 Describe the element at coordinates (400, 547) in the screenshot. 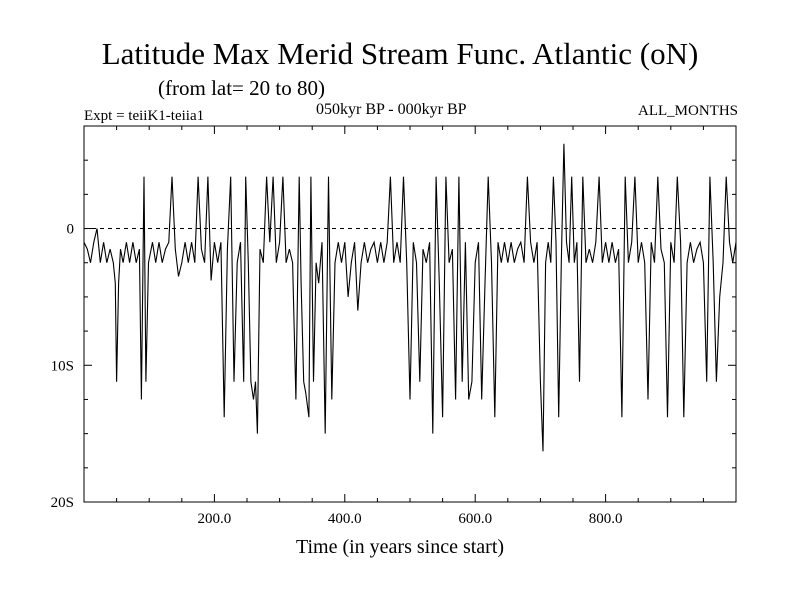

I see `x-axis-label: Time (in years since start)` at that location.